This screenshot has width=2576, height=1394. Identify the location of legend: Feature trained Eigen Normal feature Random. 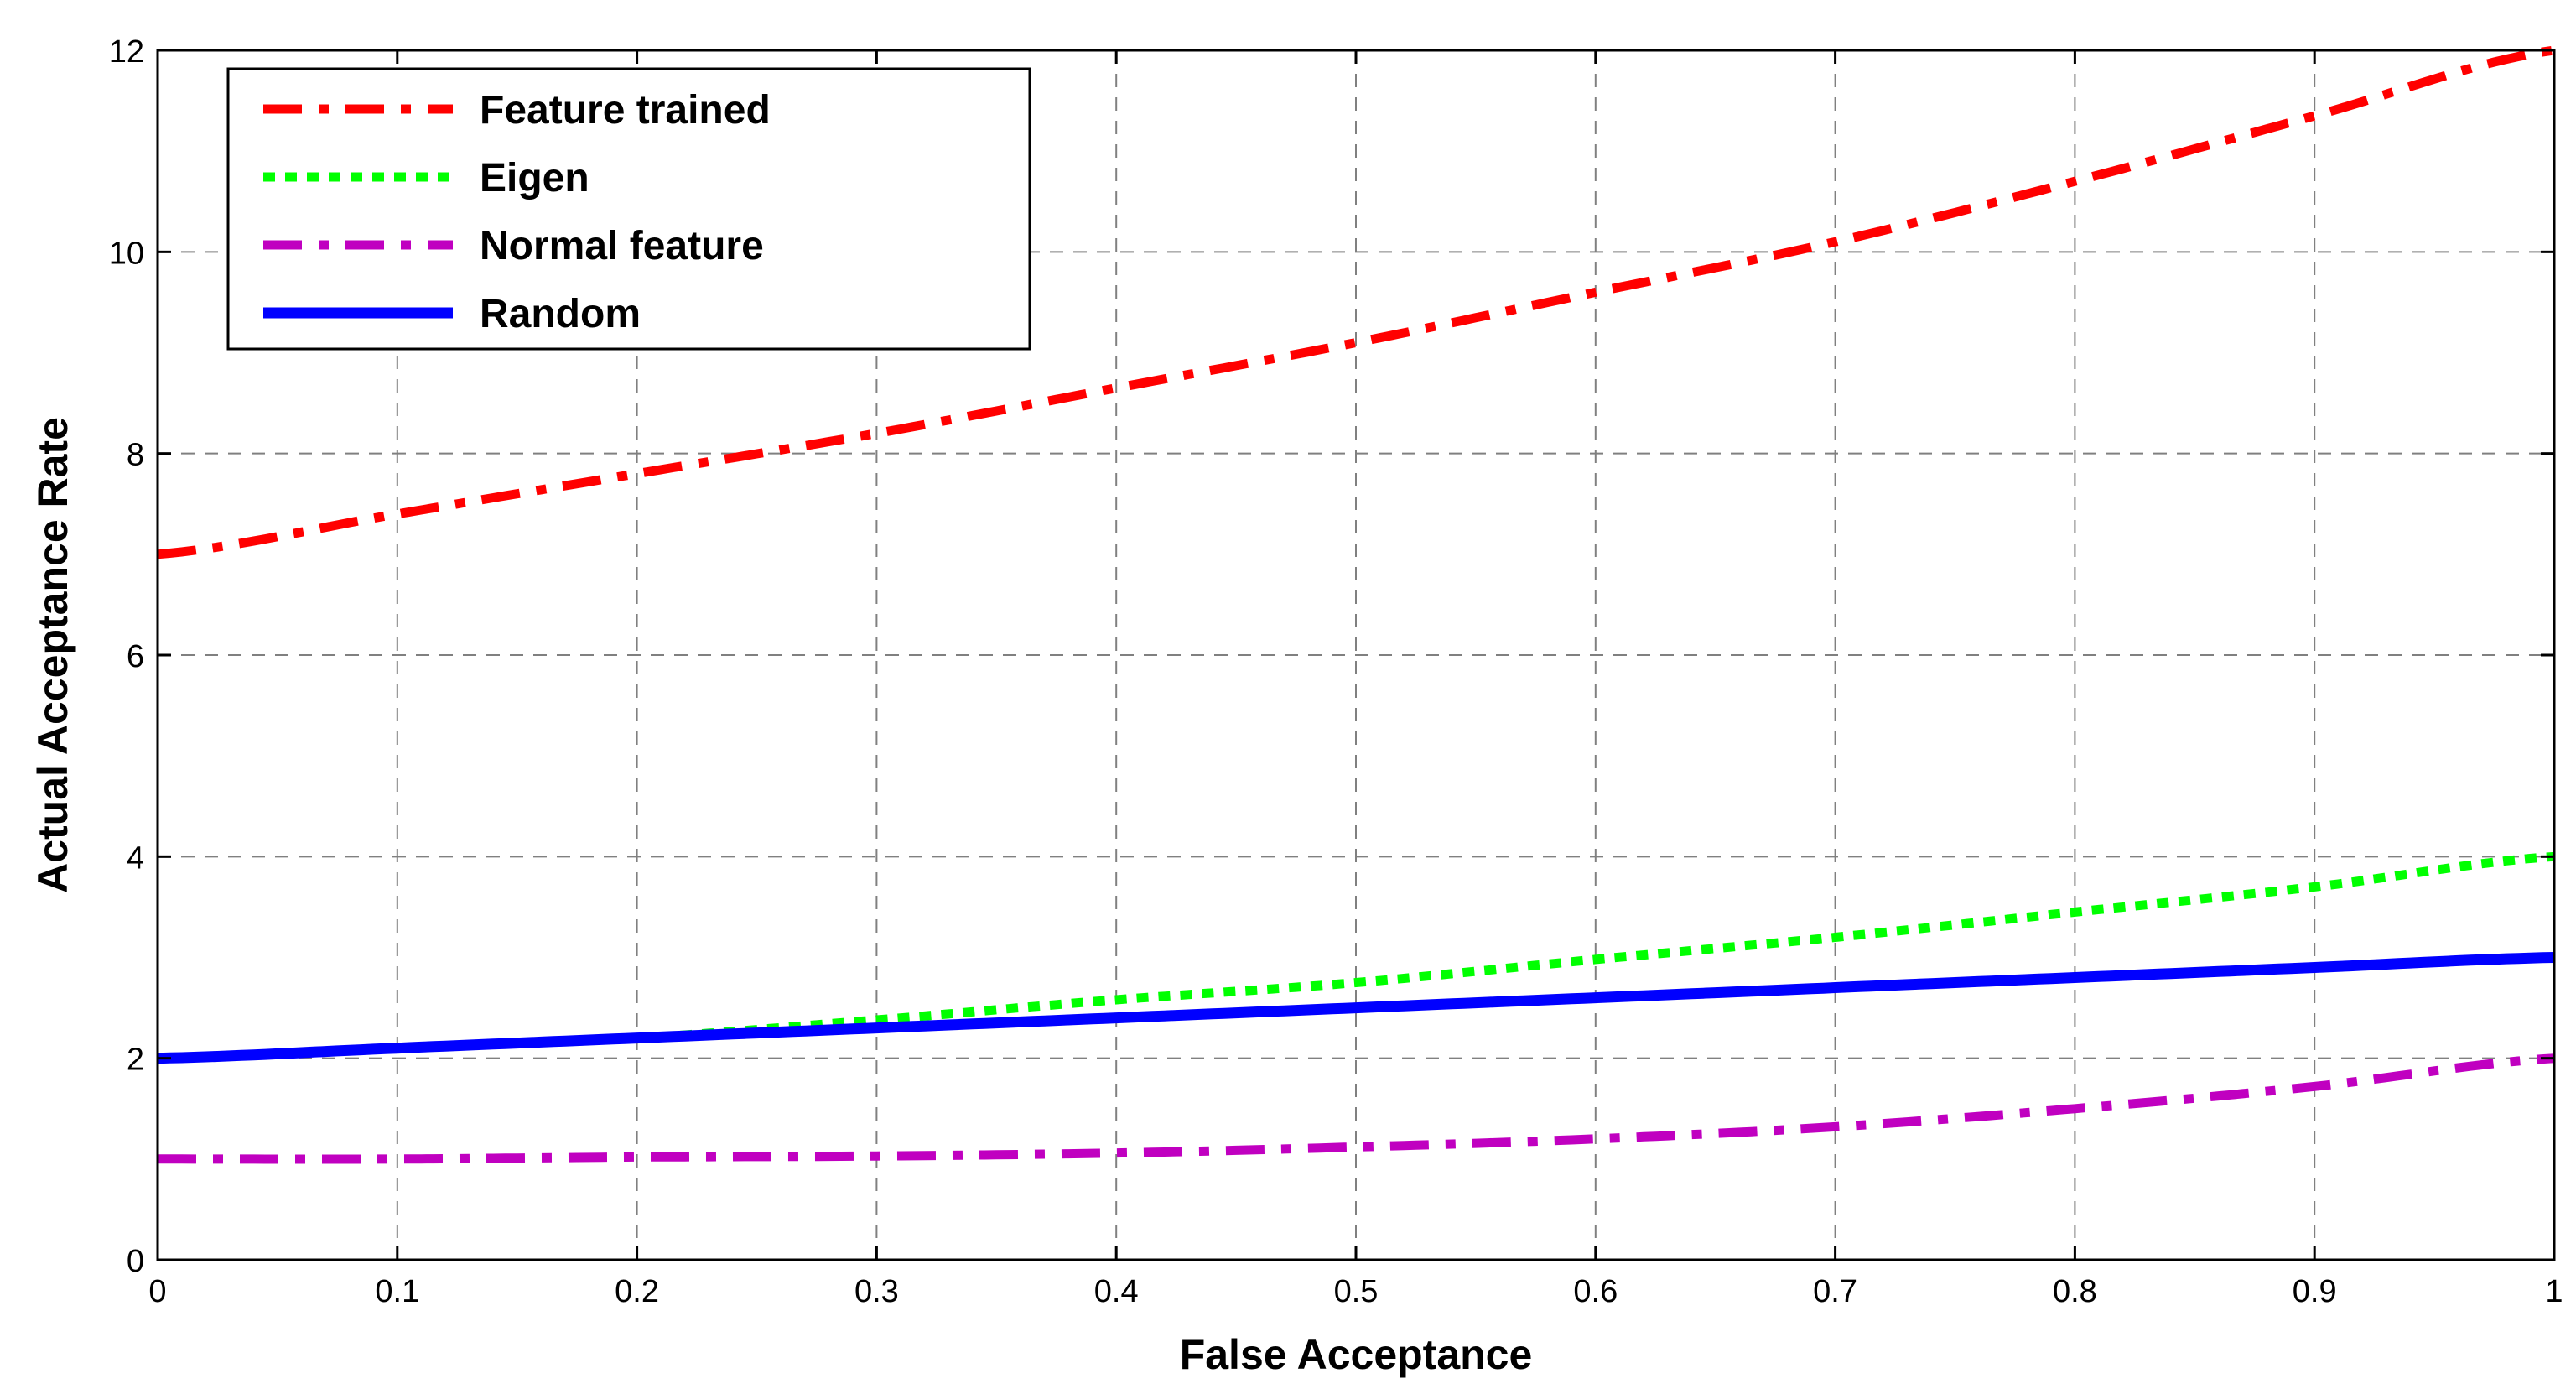
(628, 209).